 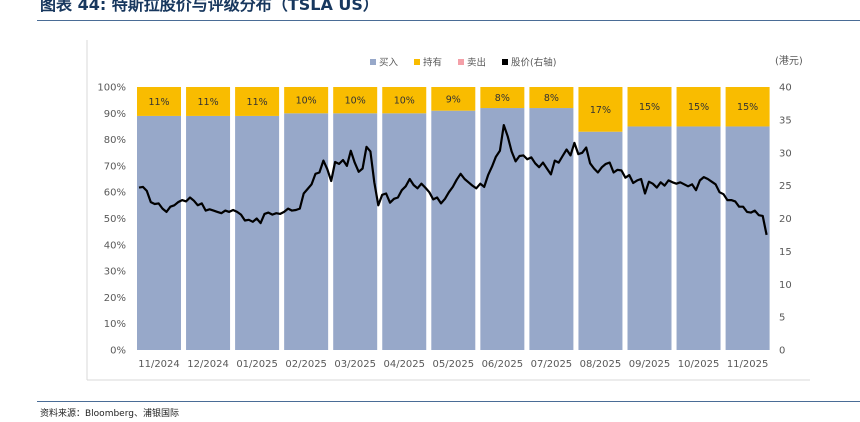 What do you see at coordinates (115, 193) in the screenshot?
I see `y-left-tick: 60%` at bounding box center [115, 193].